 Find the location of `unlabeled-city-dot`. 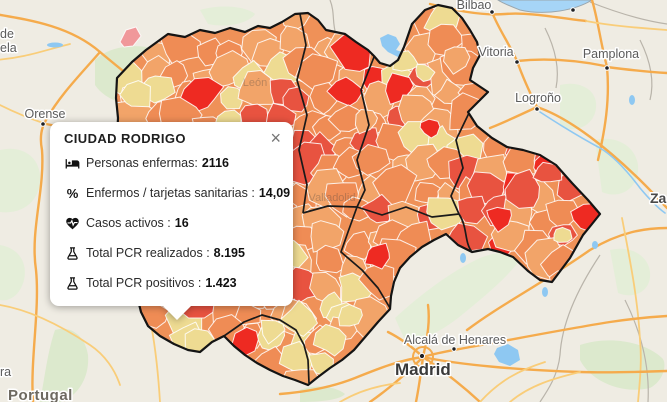

unlabeled-city-dot is located at coordinates (573, 10).